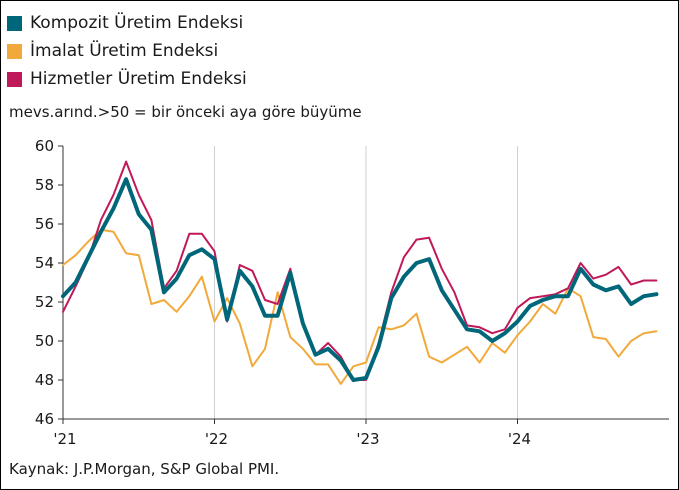  Describe the element at coordinates (14, 51) in the screenshot. I see `legend-swatch-manufacturing` at that location.